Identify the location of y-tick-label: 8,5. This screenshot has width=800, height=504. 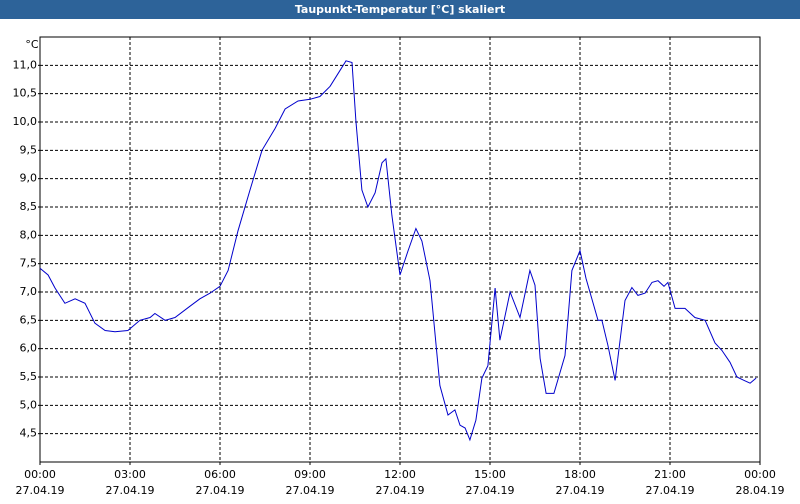
(29, 206).